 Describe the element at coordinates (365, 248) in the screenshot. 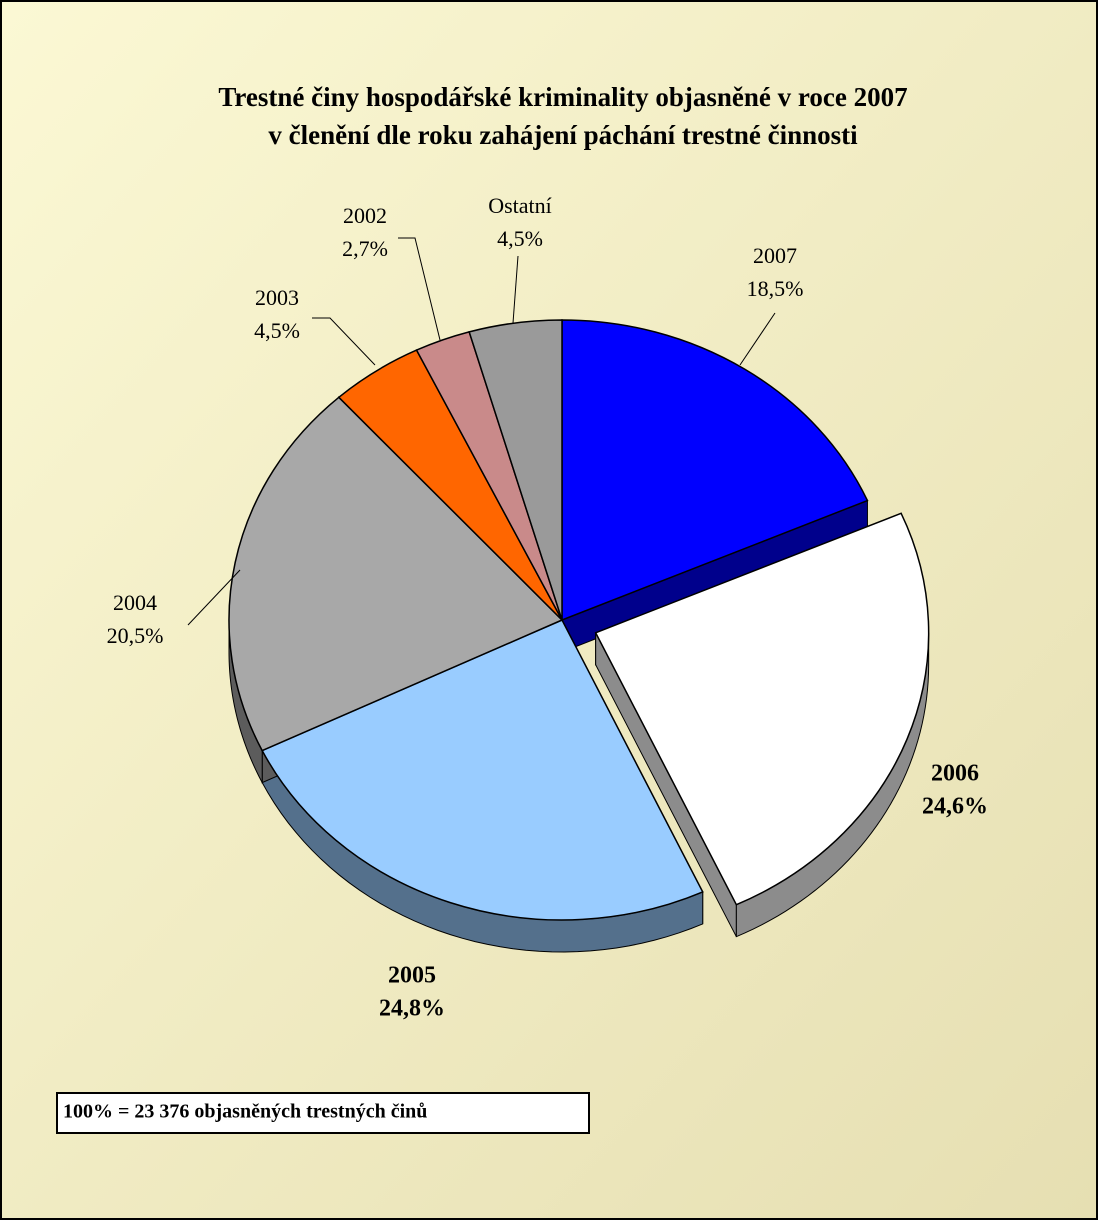

I see `value-label: 2,7%` at that location.